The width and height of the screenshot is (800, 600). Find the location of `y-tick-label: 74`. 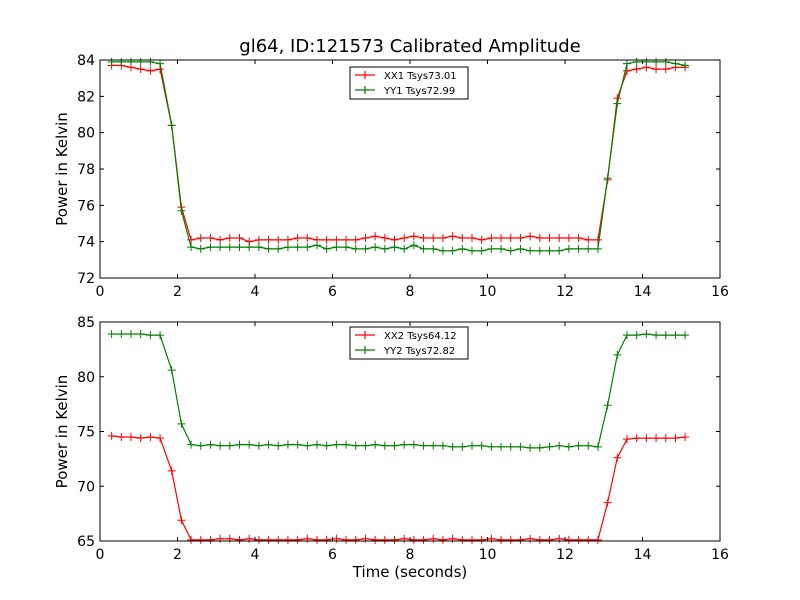

y-tick-label: 74 is located at coordinates (86, 243).